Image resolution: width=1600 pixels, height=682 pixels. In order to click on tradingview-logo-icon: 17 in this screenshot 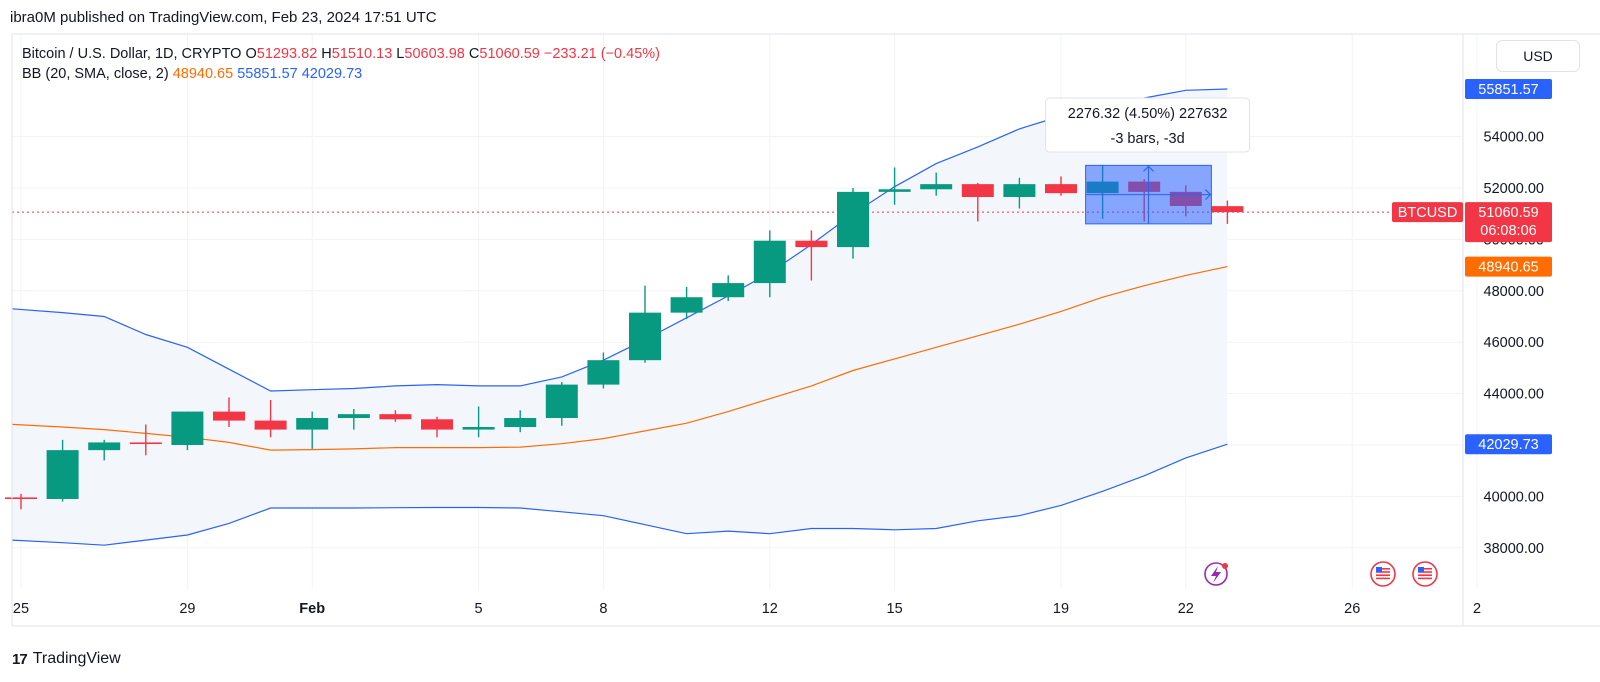, I will do `click(20, 659)`.